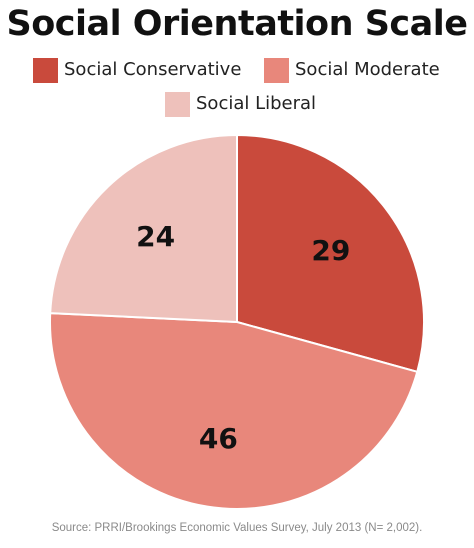 The image size is (474, 548). What do you see at coordinates (155, 236) in the screenshot?
I see `data-label-social-liberal: 24` at bounding box center [155, 236].